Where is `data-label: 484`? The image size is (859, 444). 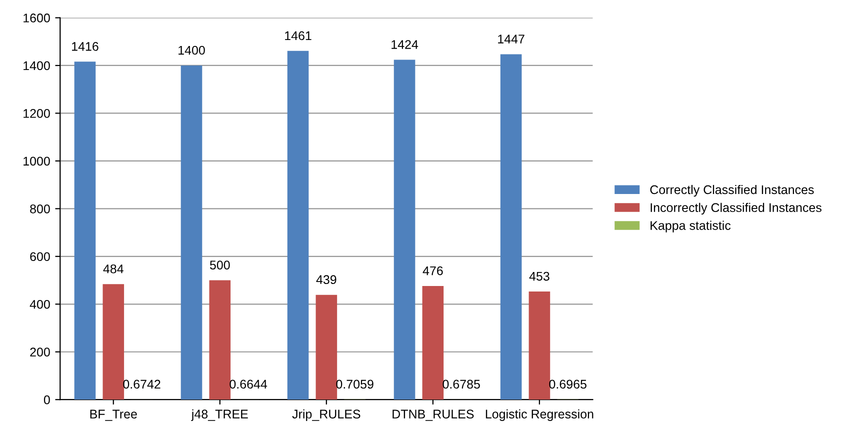
data-label: 484 is located at coordinates (113, 269).